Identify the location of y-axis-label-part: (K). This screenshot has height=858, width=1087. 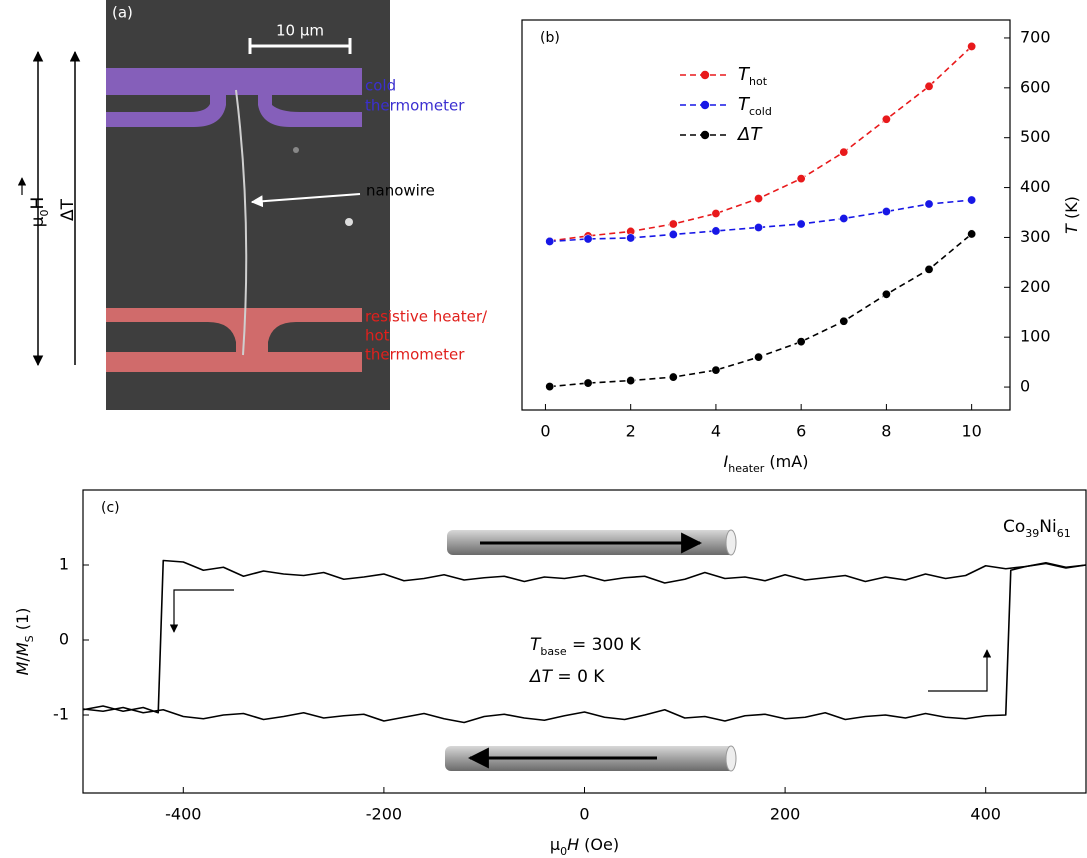
(1071, 210).